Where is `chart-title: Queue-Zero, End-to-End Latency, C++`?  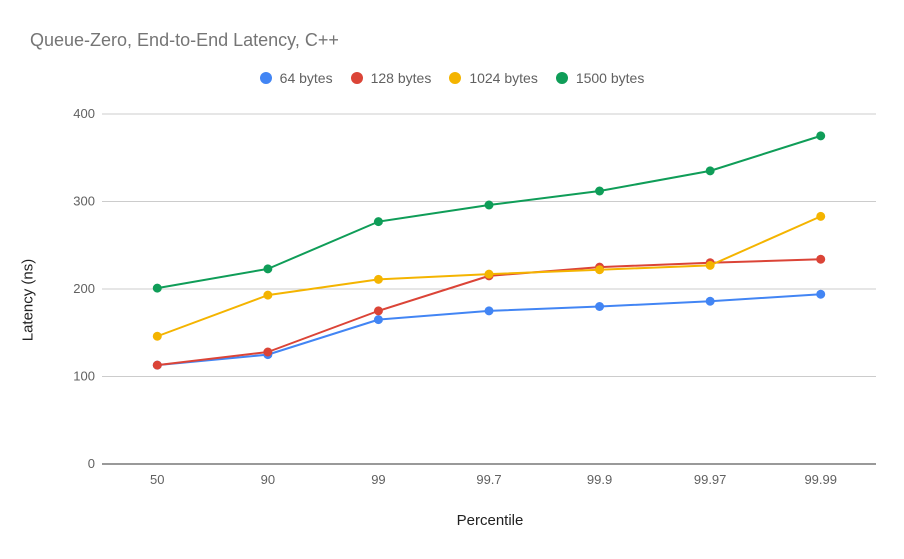 chart-title: Queue-Zero, End-to-End Latency, C++ is located at coordinates (184, 40).